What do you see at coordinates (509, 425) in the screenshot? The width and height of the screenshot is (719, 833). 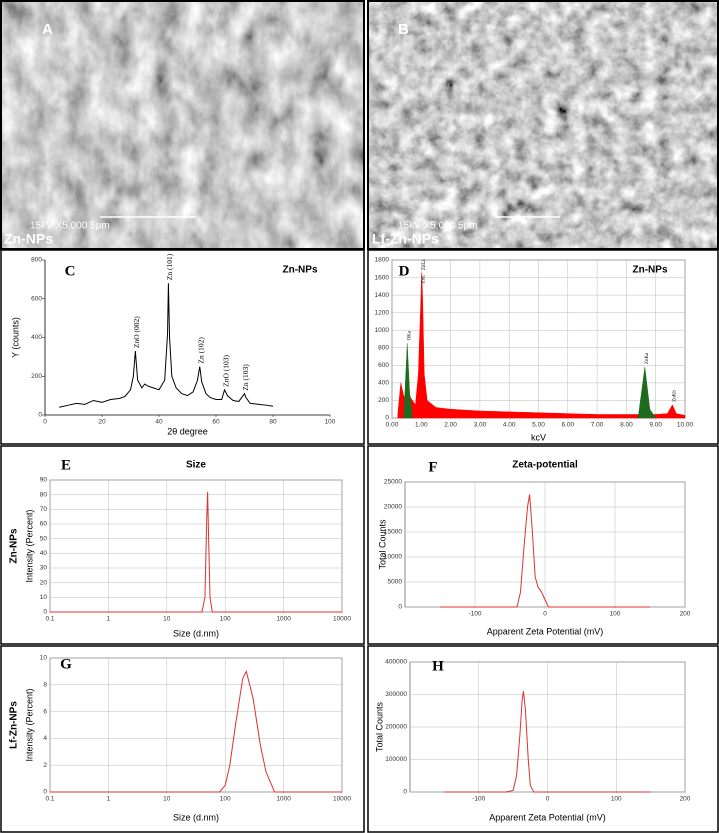 I see `x-tick-label: 4.00` at bounding box center [509, 425].